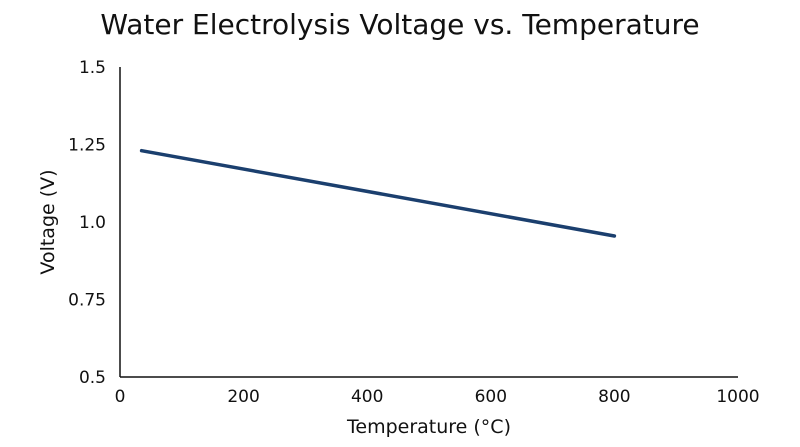  Describe the element at coordinates (428, 427) in the screenshot. I see `x-axis-title: Temperature (°C)` at that location.